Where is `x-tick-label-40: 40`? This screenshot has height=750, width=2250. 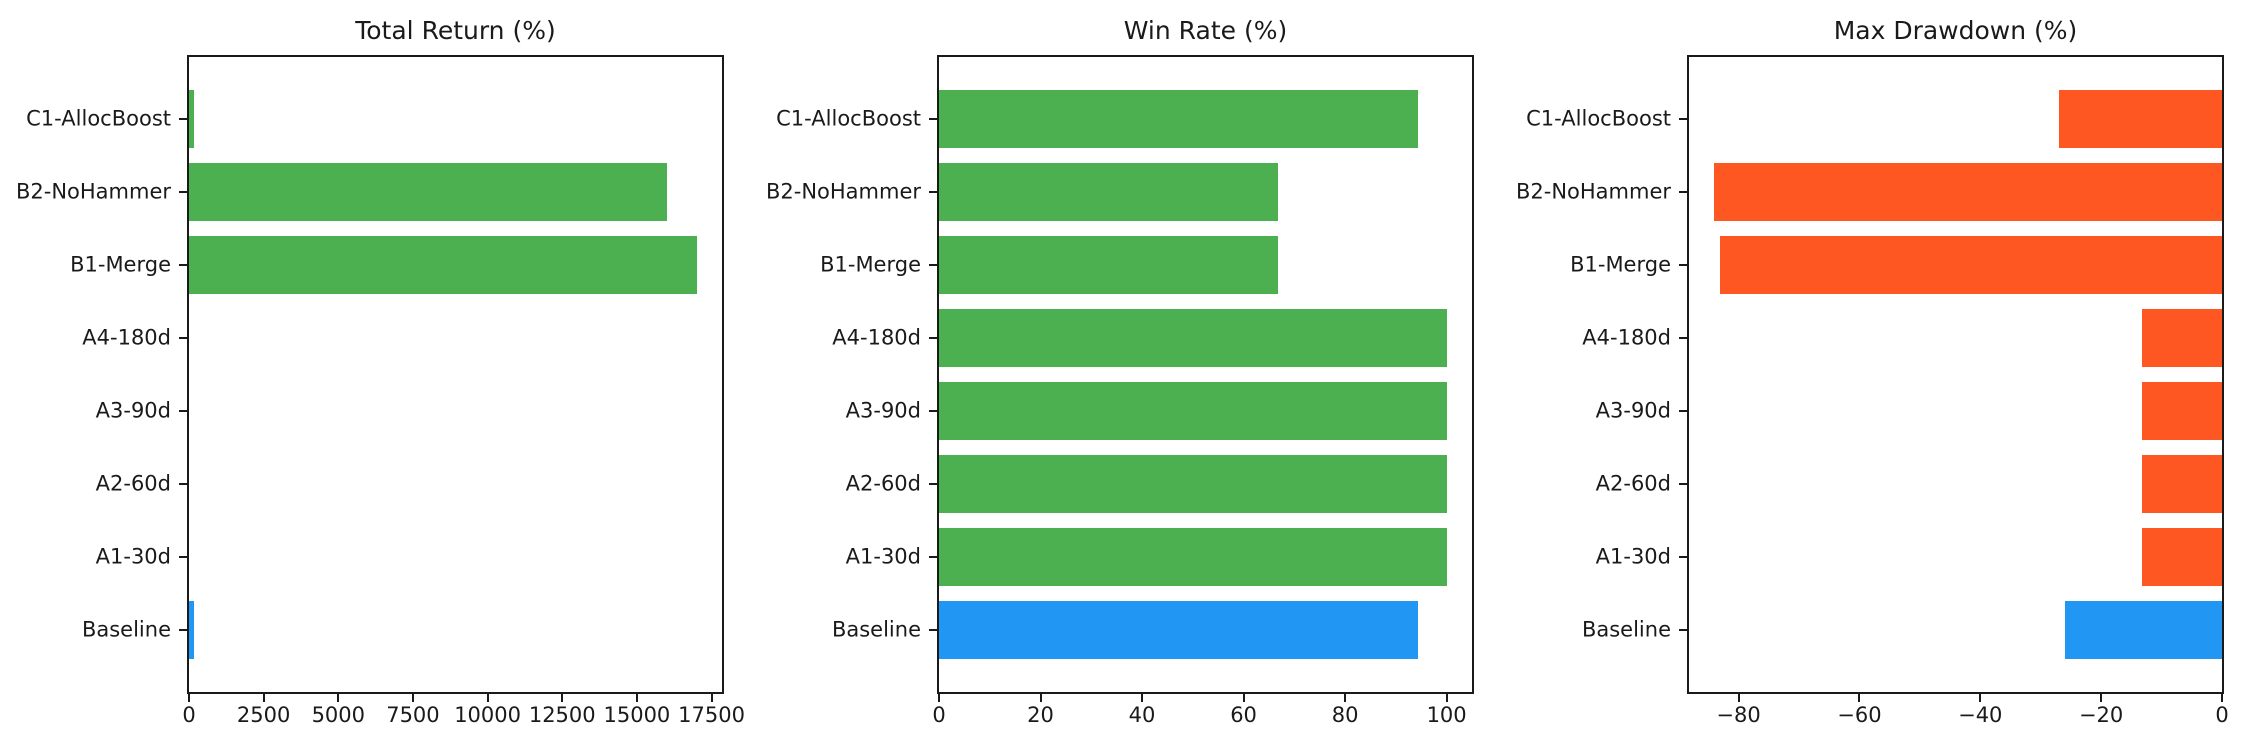
x-tick-label-40: 40 is located at coordinates (1142, 715).